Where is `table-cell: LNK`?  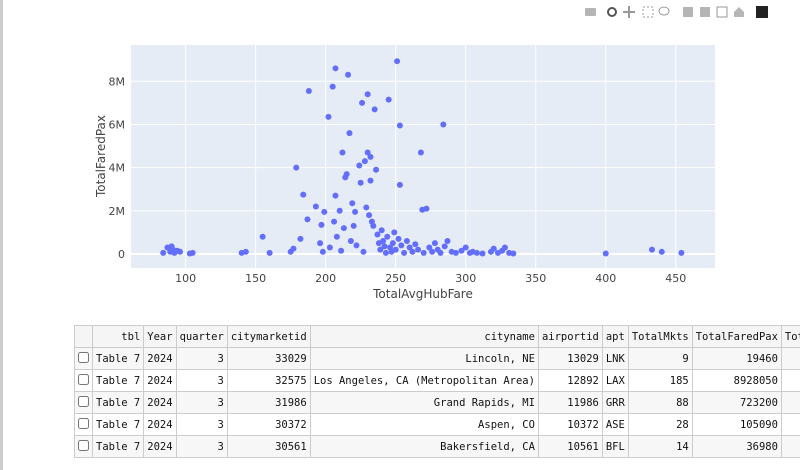
table-cell: LNK is located at coordinates (615, 358).